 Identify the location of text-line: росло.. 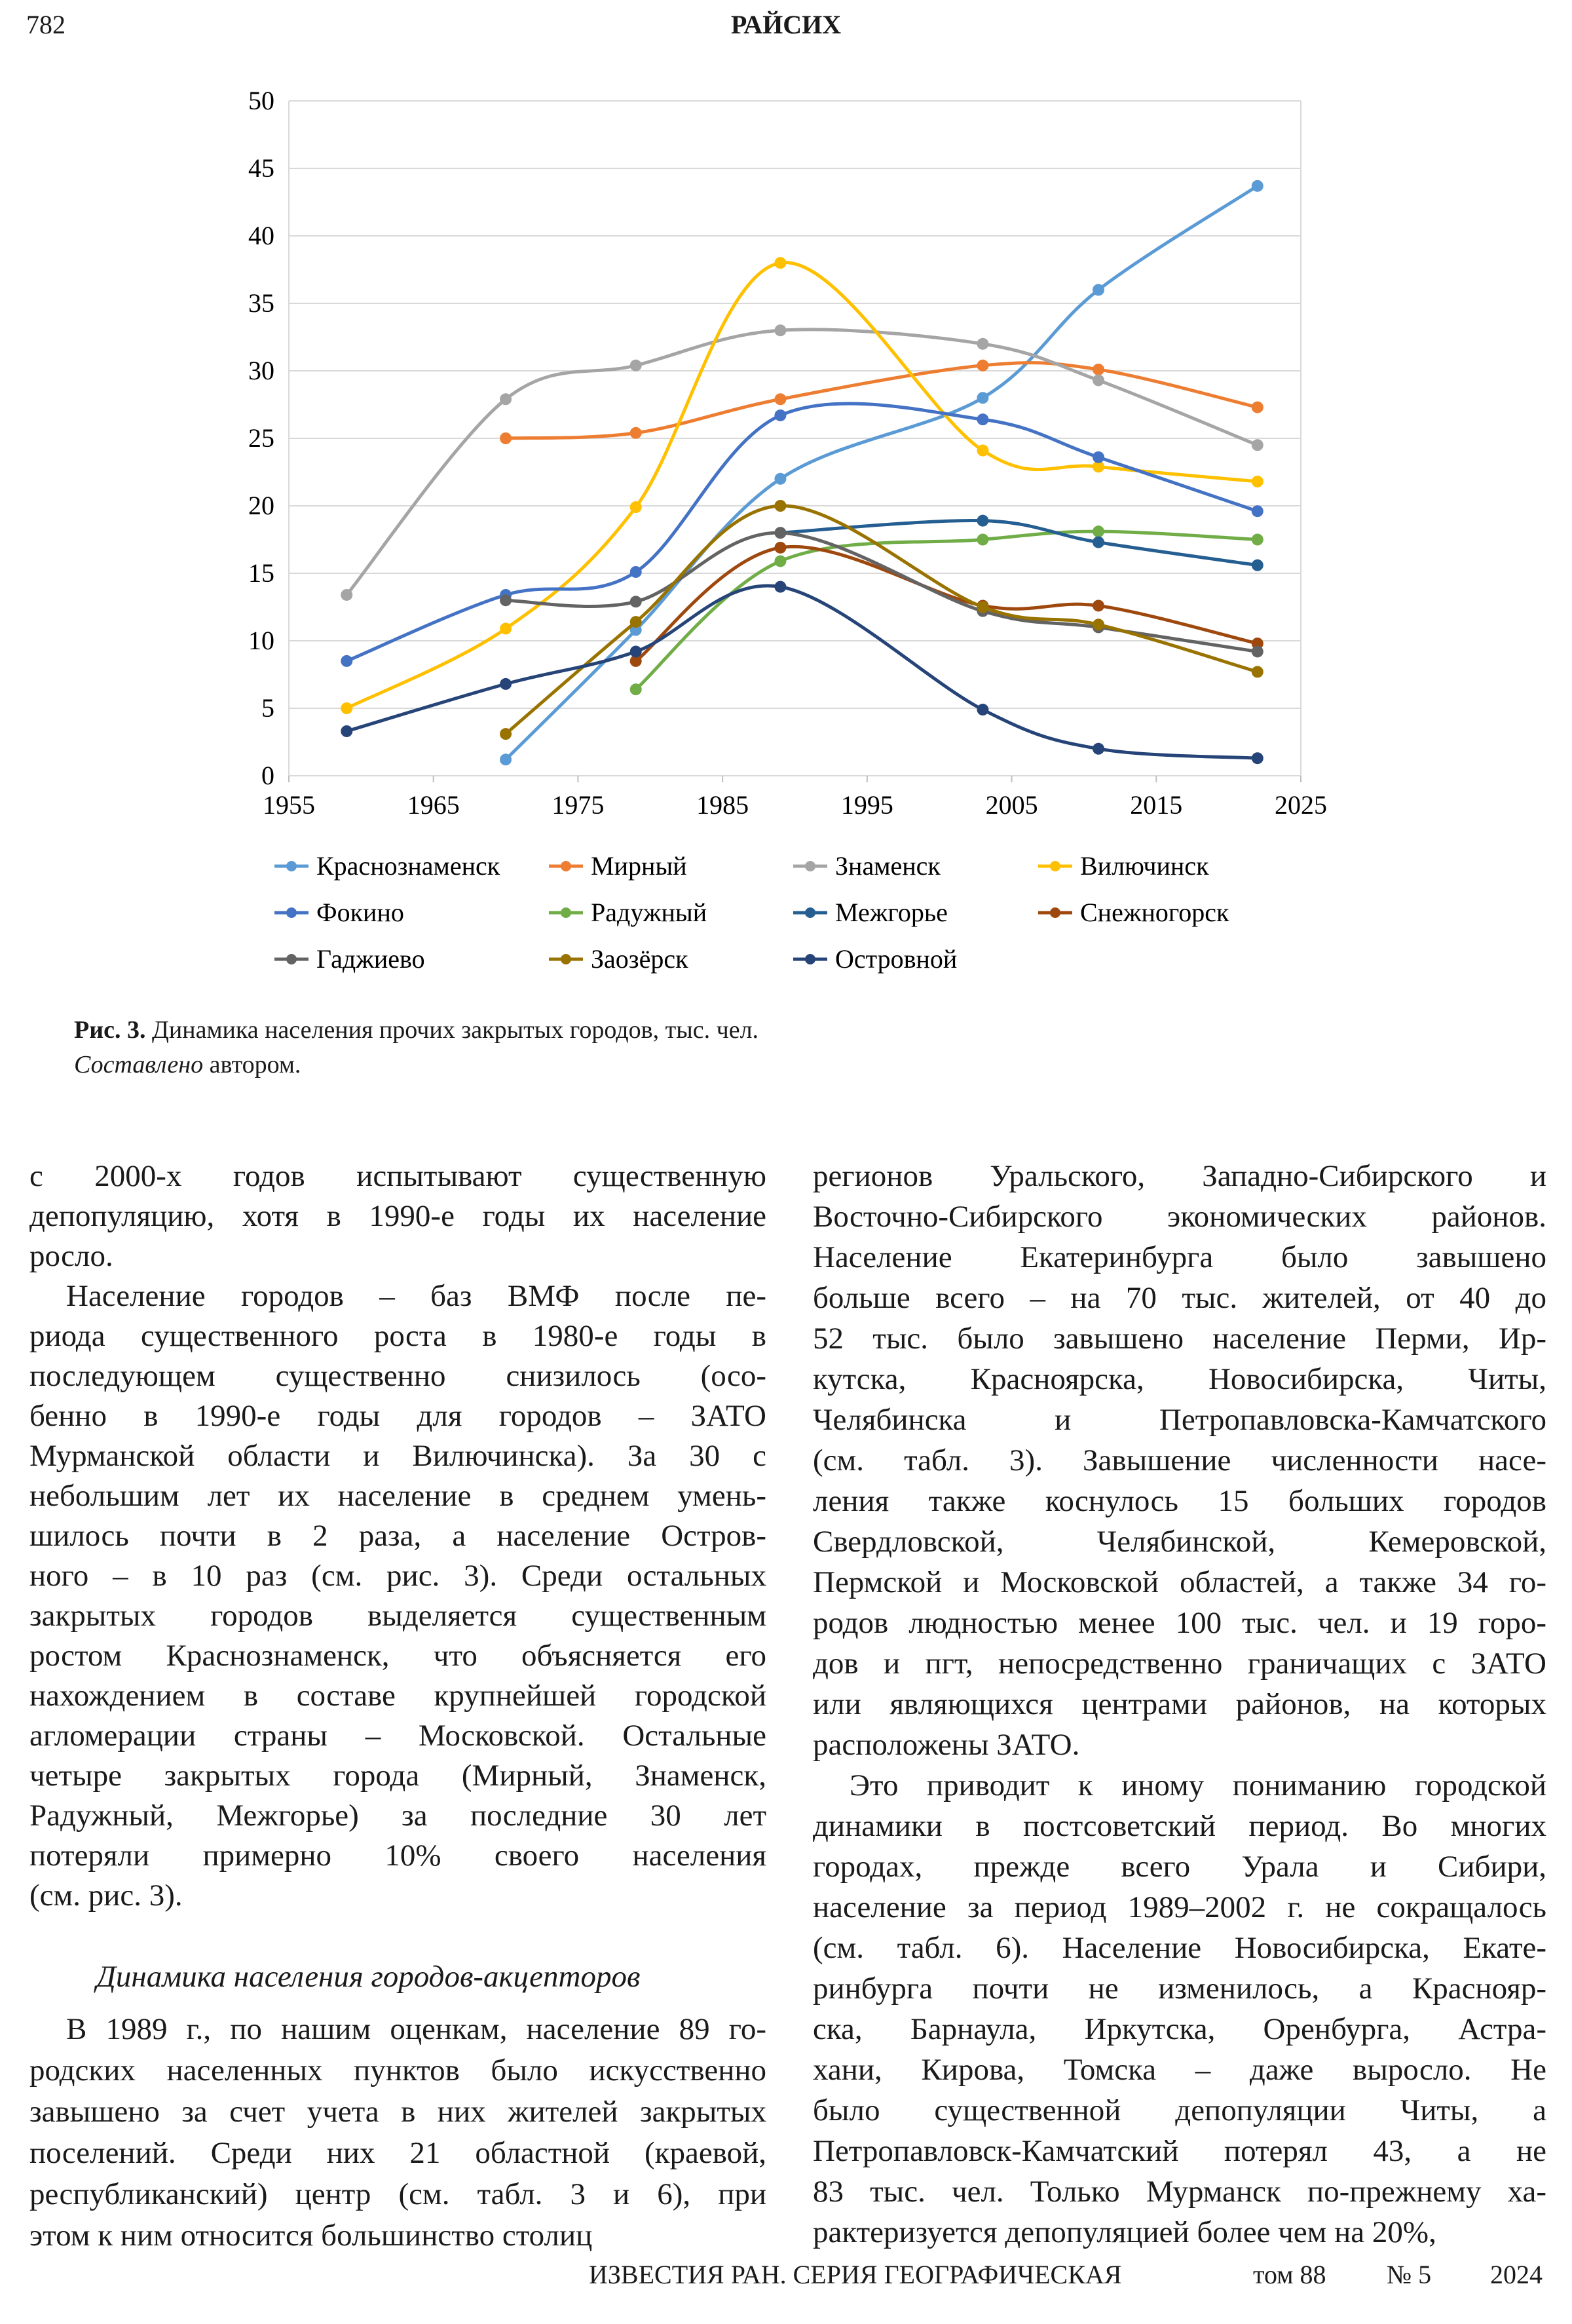
(71, 1256).